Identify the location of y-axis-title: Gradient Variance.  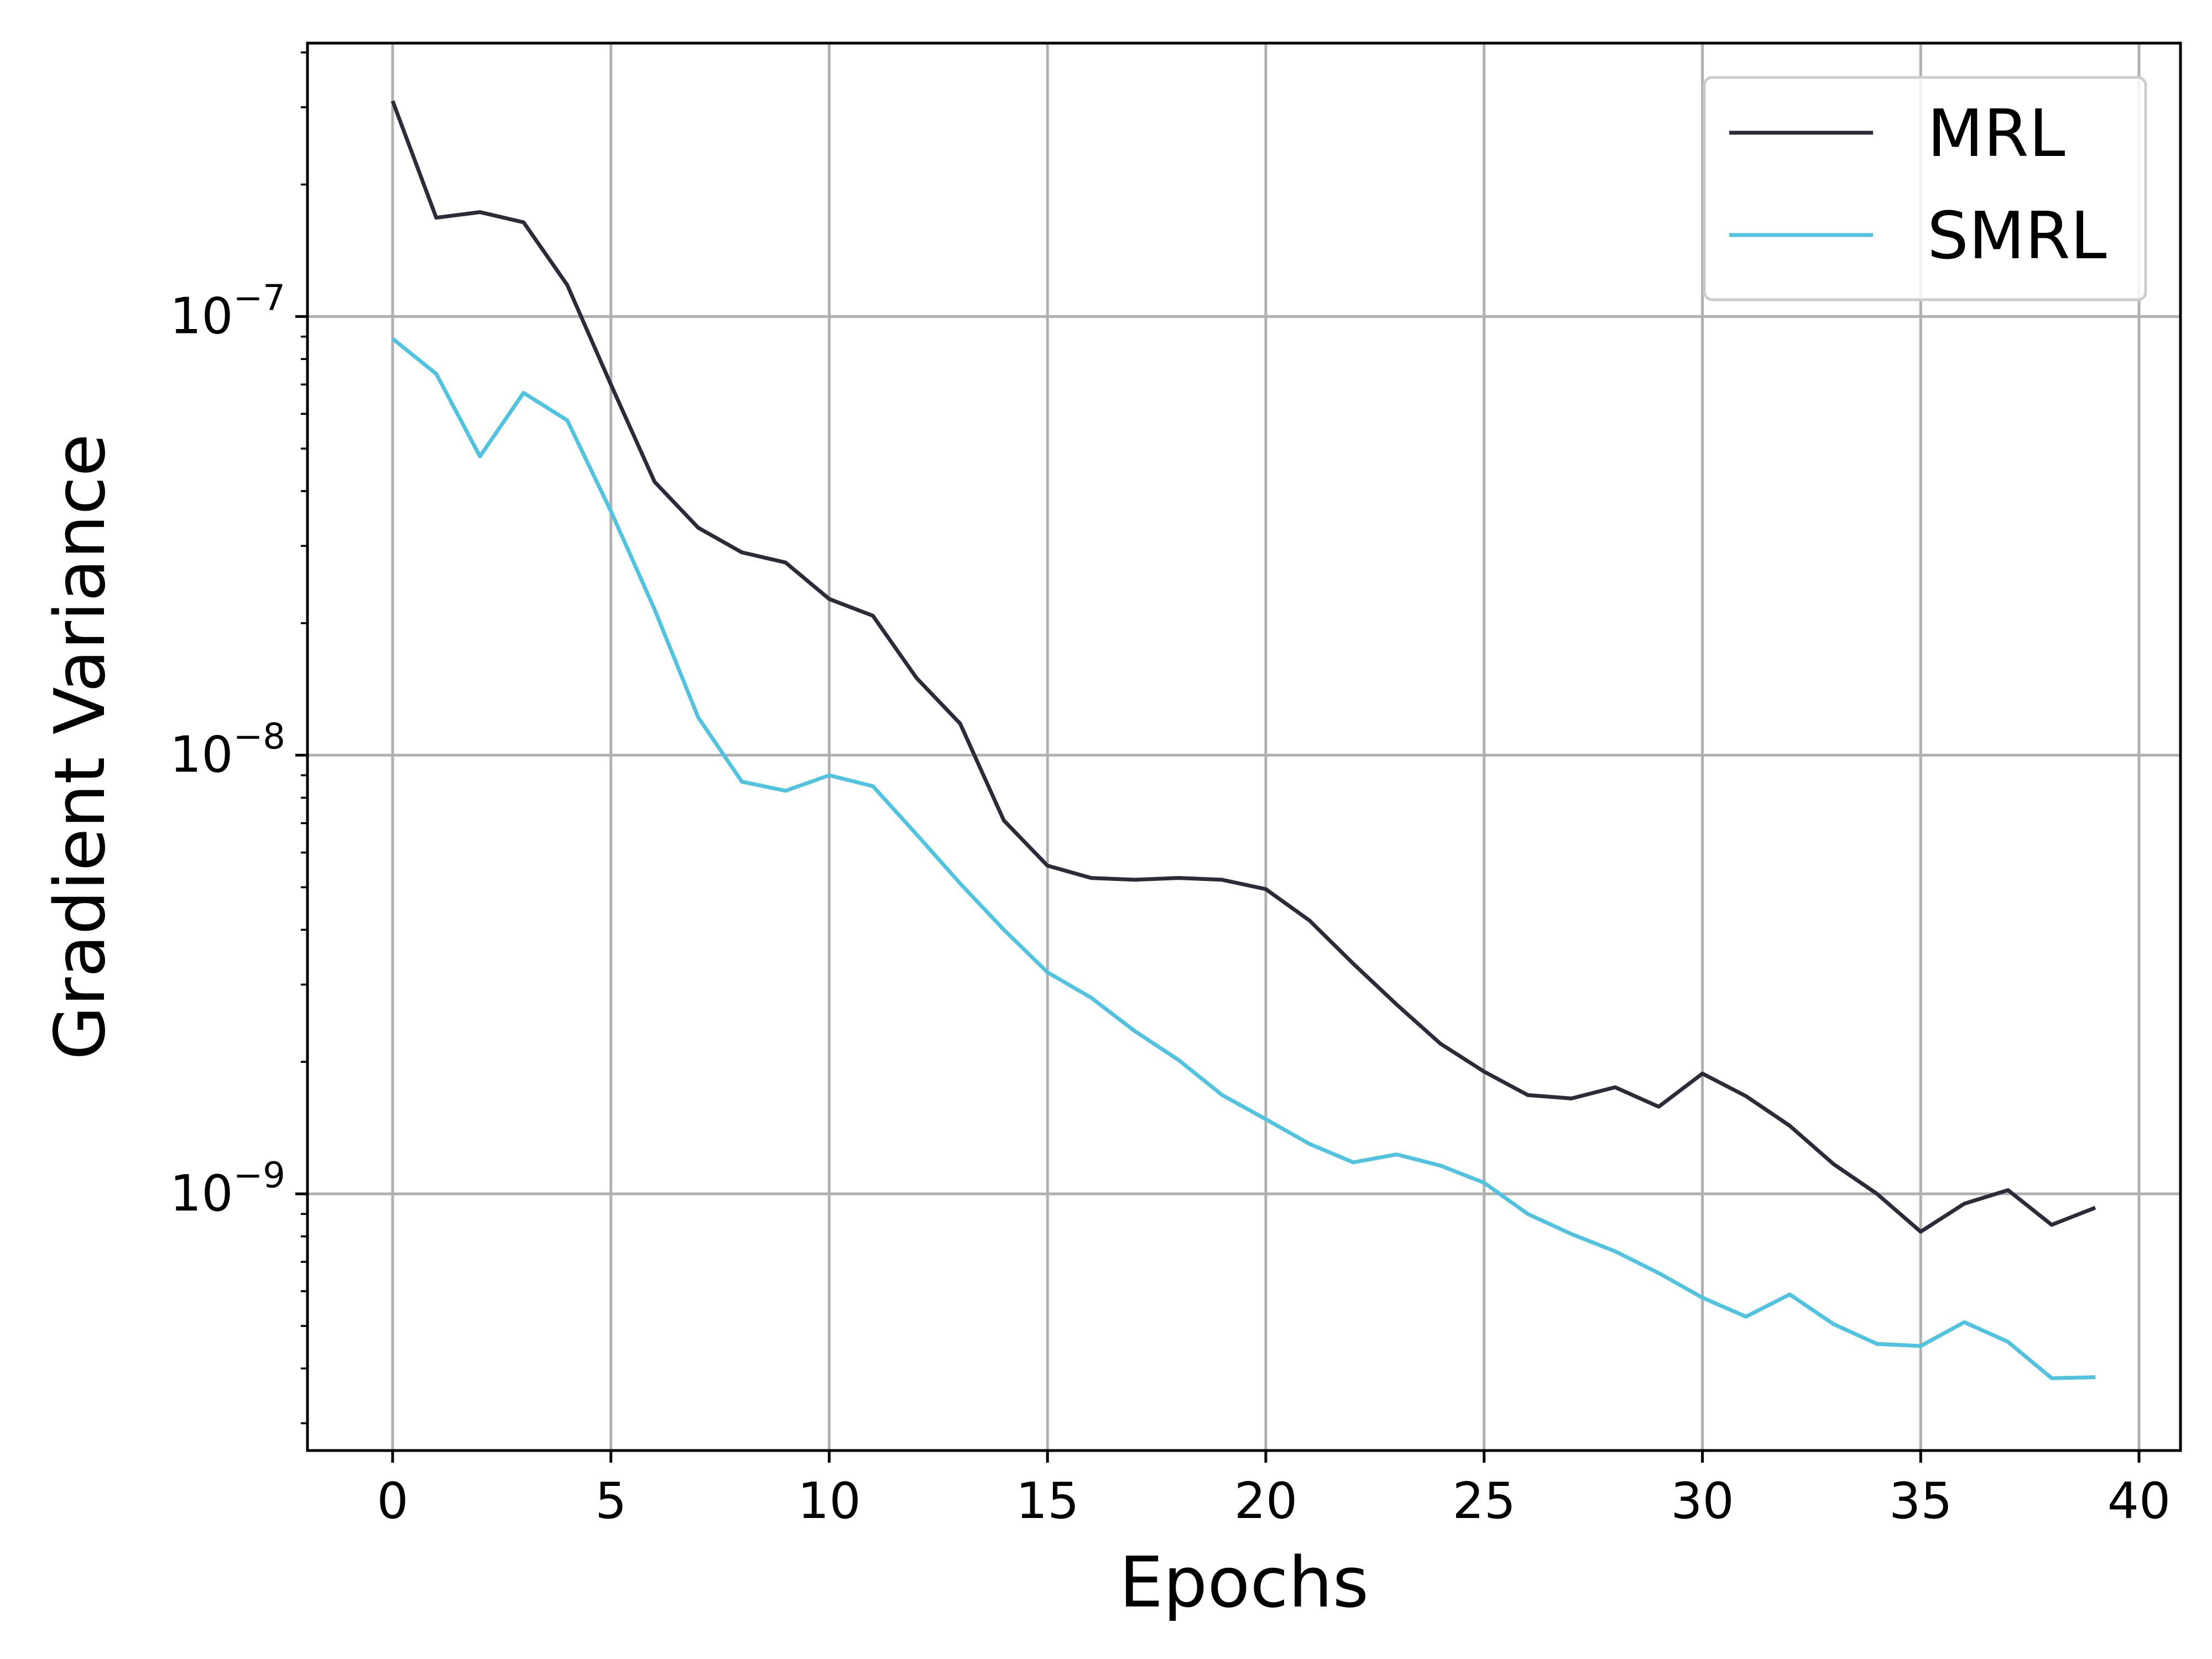
(80, 747).